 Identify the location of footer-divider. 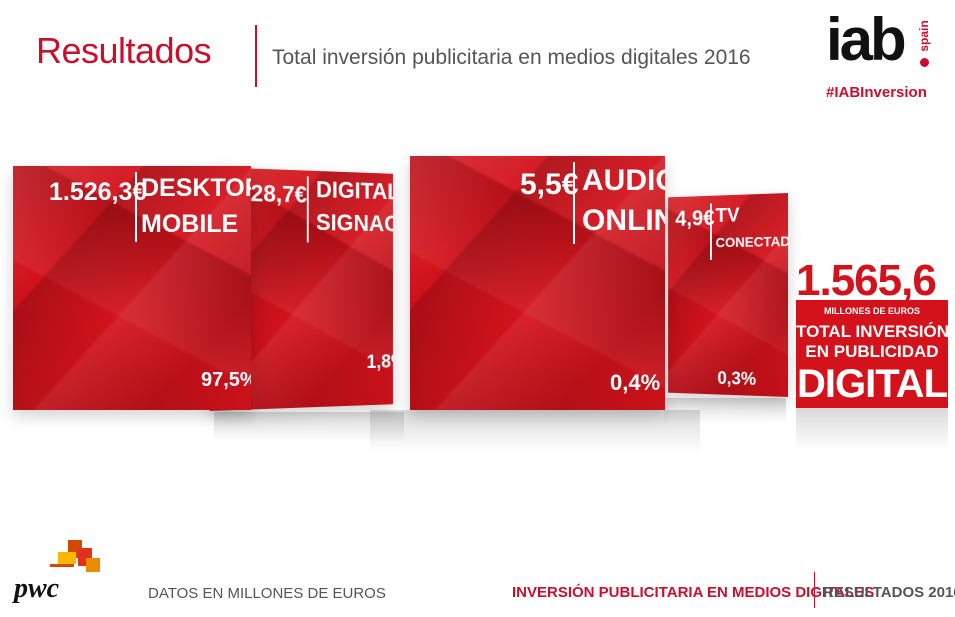
(814, 590).